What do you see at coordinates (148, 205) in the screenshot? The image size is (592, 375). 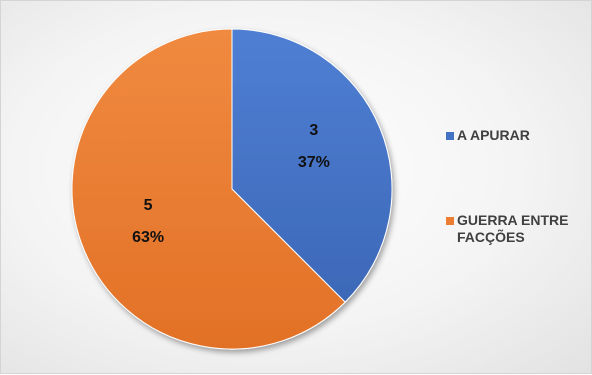 I see `data-label-value-guerra-entre-faccoes: 5` at bounding box center [148, 205].